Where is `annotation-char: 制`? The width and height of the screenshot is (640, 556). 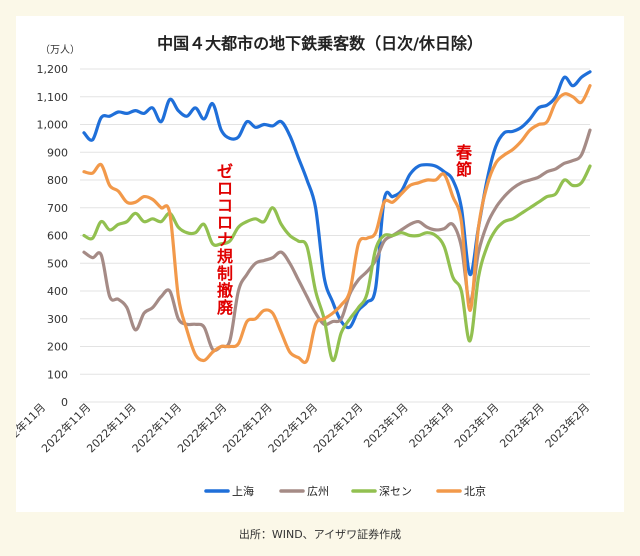 annotation-char: 制 is located at coordinates (225, 273).